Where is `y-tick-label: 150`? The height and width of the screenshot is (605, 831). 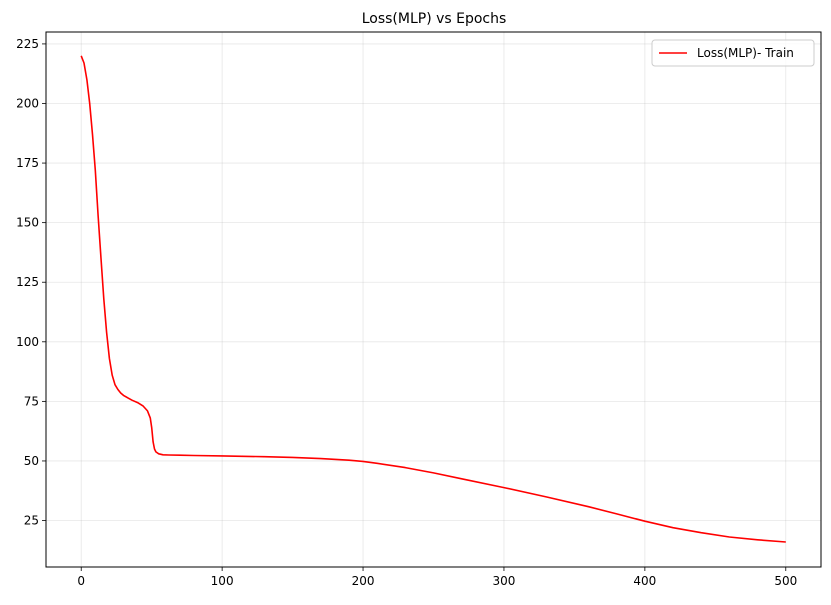
y-tick-label: 150 is located at coordinates (27, 223).